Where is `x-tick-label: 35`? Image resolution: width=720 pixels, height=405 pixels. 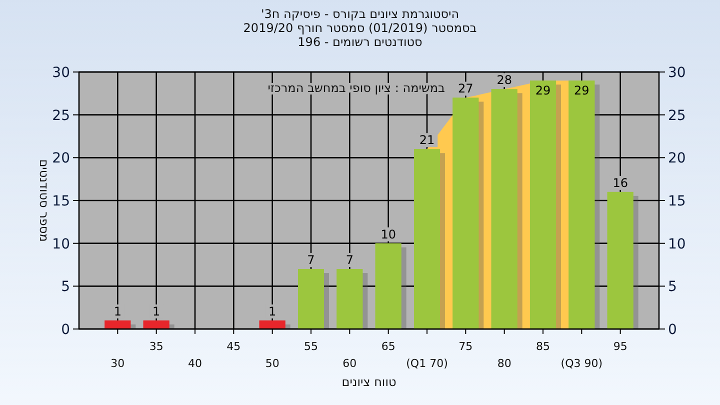
x-tick-label: 35 is located at coordinates (156, 346).